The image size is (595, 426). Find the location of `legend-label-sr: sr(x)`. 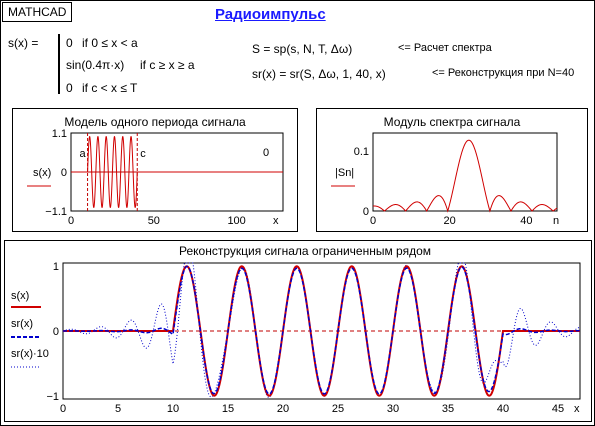

legend-label-sr: sr(x) is located at coordinates (22, 324).